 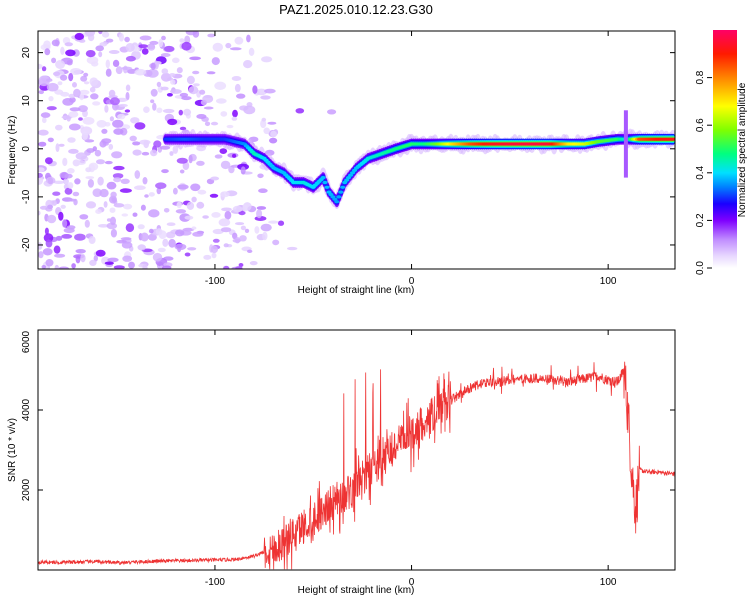 What do you see at coordinates (608, 582) in the screenshot?
I see `snr-x-tick-label: 100` at bounding box center [608, 582].